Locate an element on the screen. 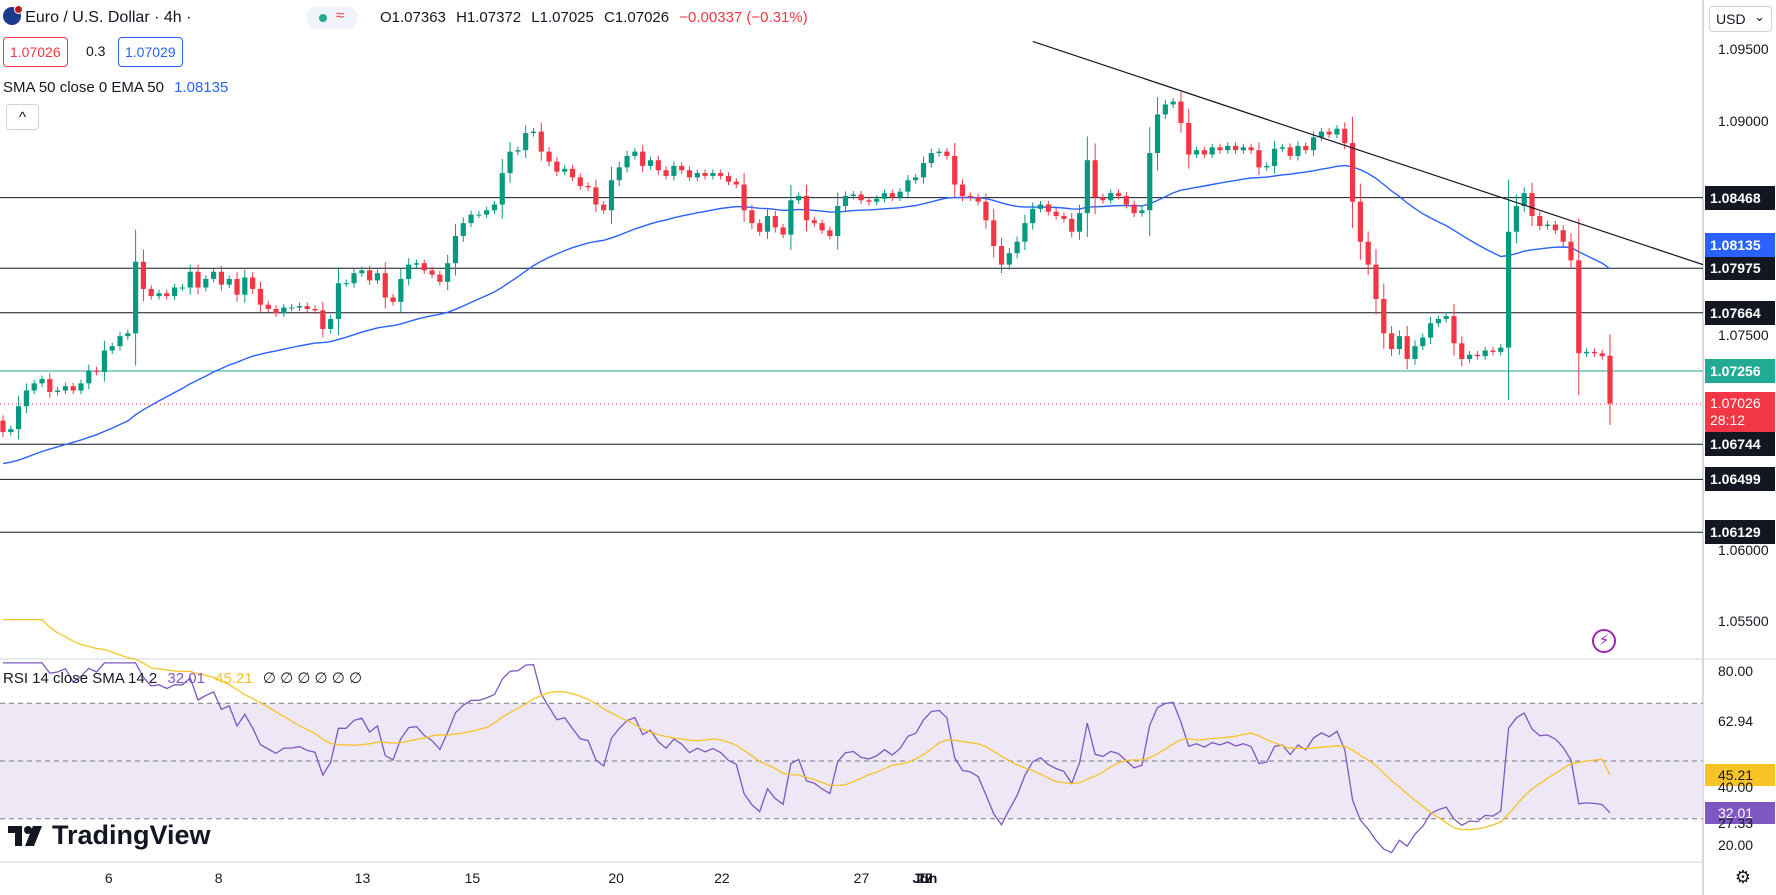  bar-countdown: 28:12 is located at coordinates (1728, 419).